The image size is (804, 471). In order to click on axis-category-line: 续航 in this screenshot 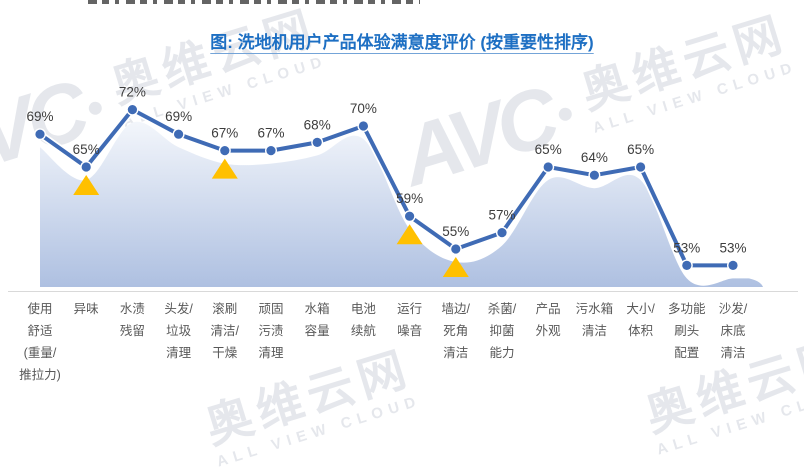, I will do `click(363, 331)`.